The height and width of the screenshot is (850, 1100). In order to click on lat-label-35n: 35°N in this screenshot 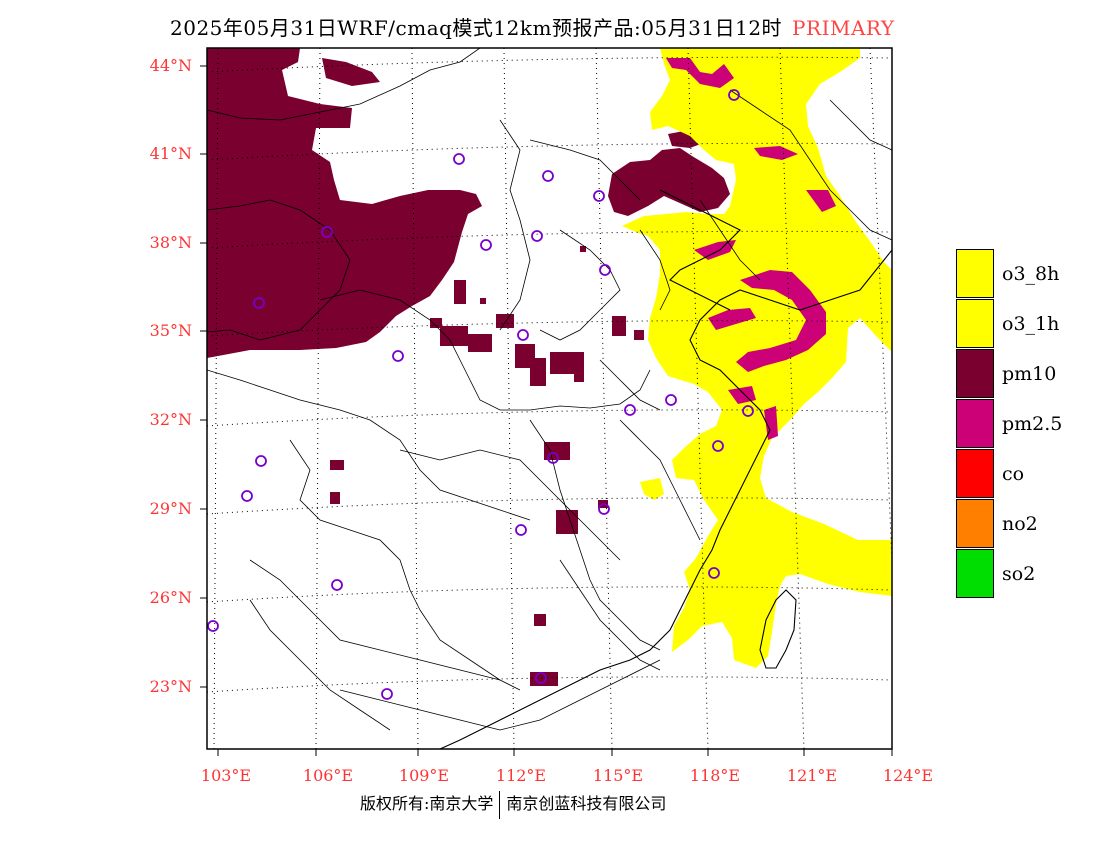, I will do `click(170, 330)`.